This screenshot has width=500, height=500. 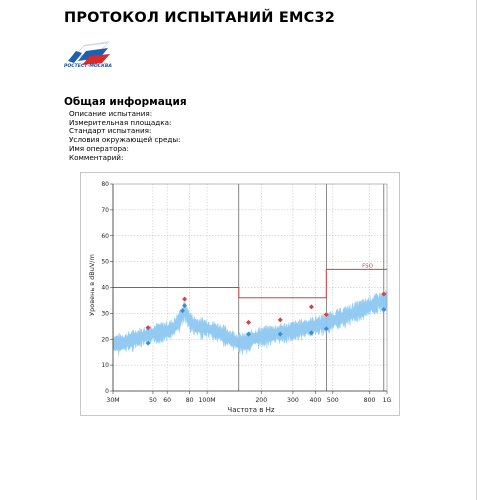 I want to click on info-measurement-site: Измерительная площадка:, so click(x=120, y=122).